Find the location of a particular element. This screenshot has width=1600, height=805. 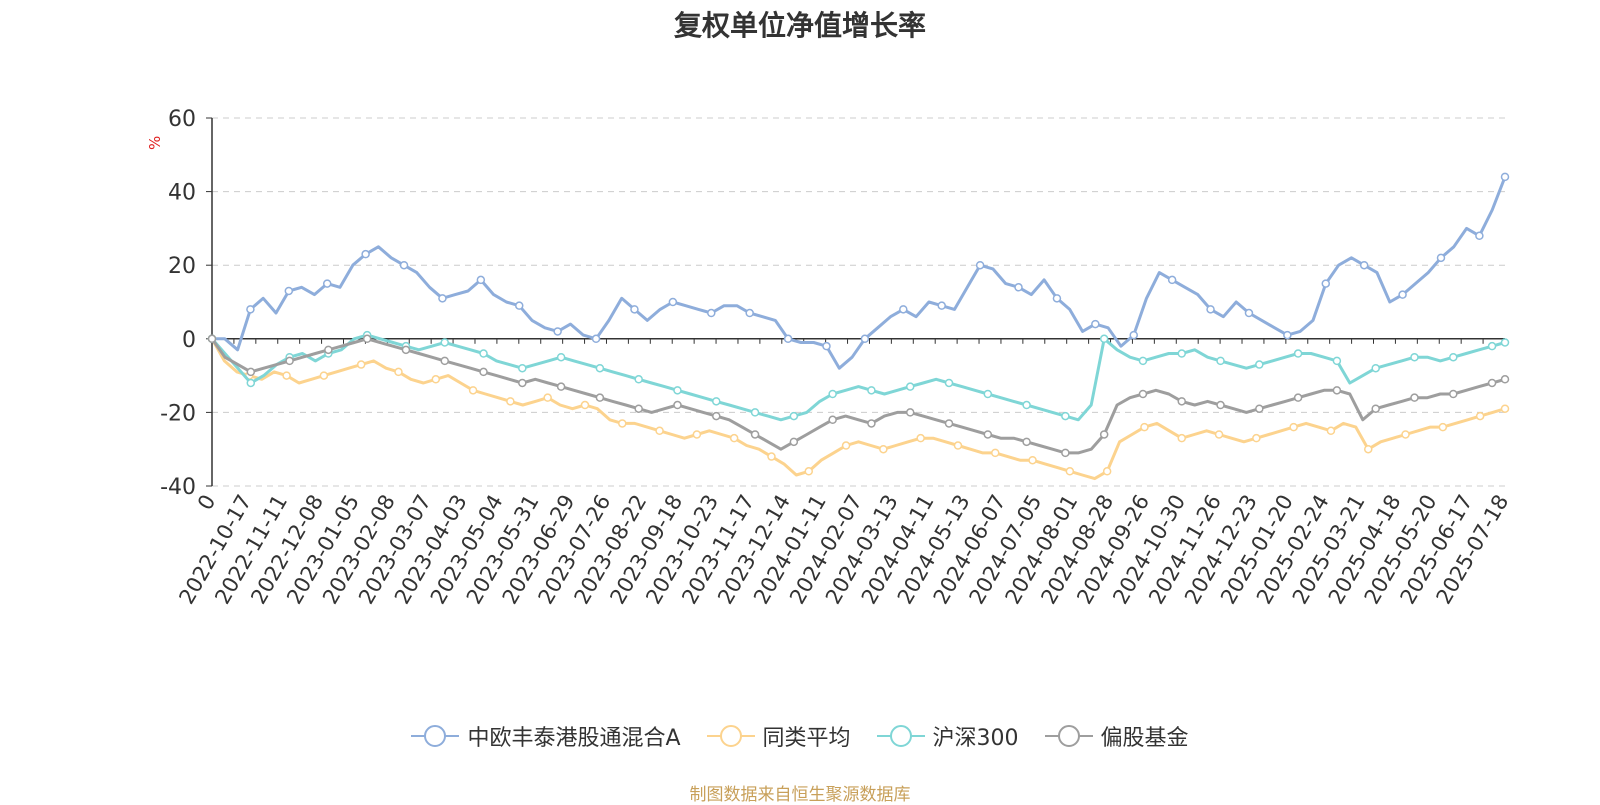

legend-label: 中欧丰泰港股通混合A is located at coordinates (574, 738).